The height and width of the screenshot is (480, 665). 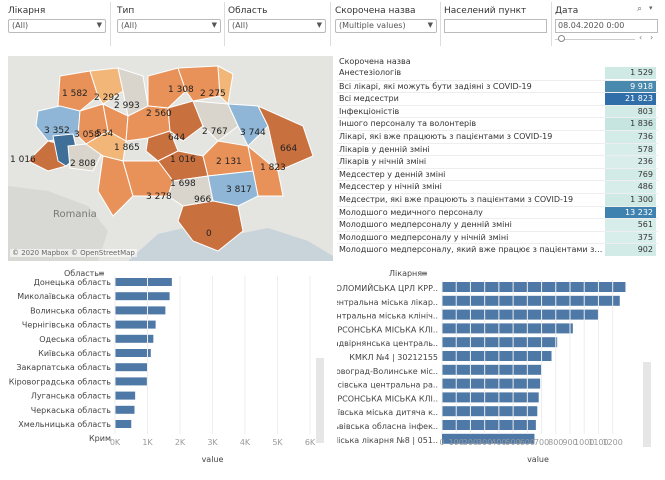 I want to click on tick-label: 5K, so click(x=277, y=442).